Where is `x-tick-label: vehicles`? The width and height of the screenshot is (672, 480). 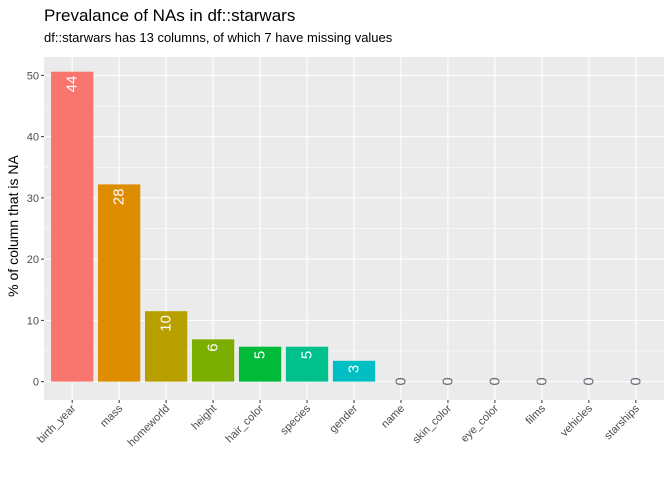 x-tick-label: vehicles is located at coordinates (576, 420).